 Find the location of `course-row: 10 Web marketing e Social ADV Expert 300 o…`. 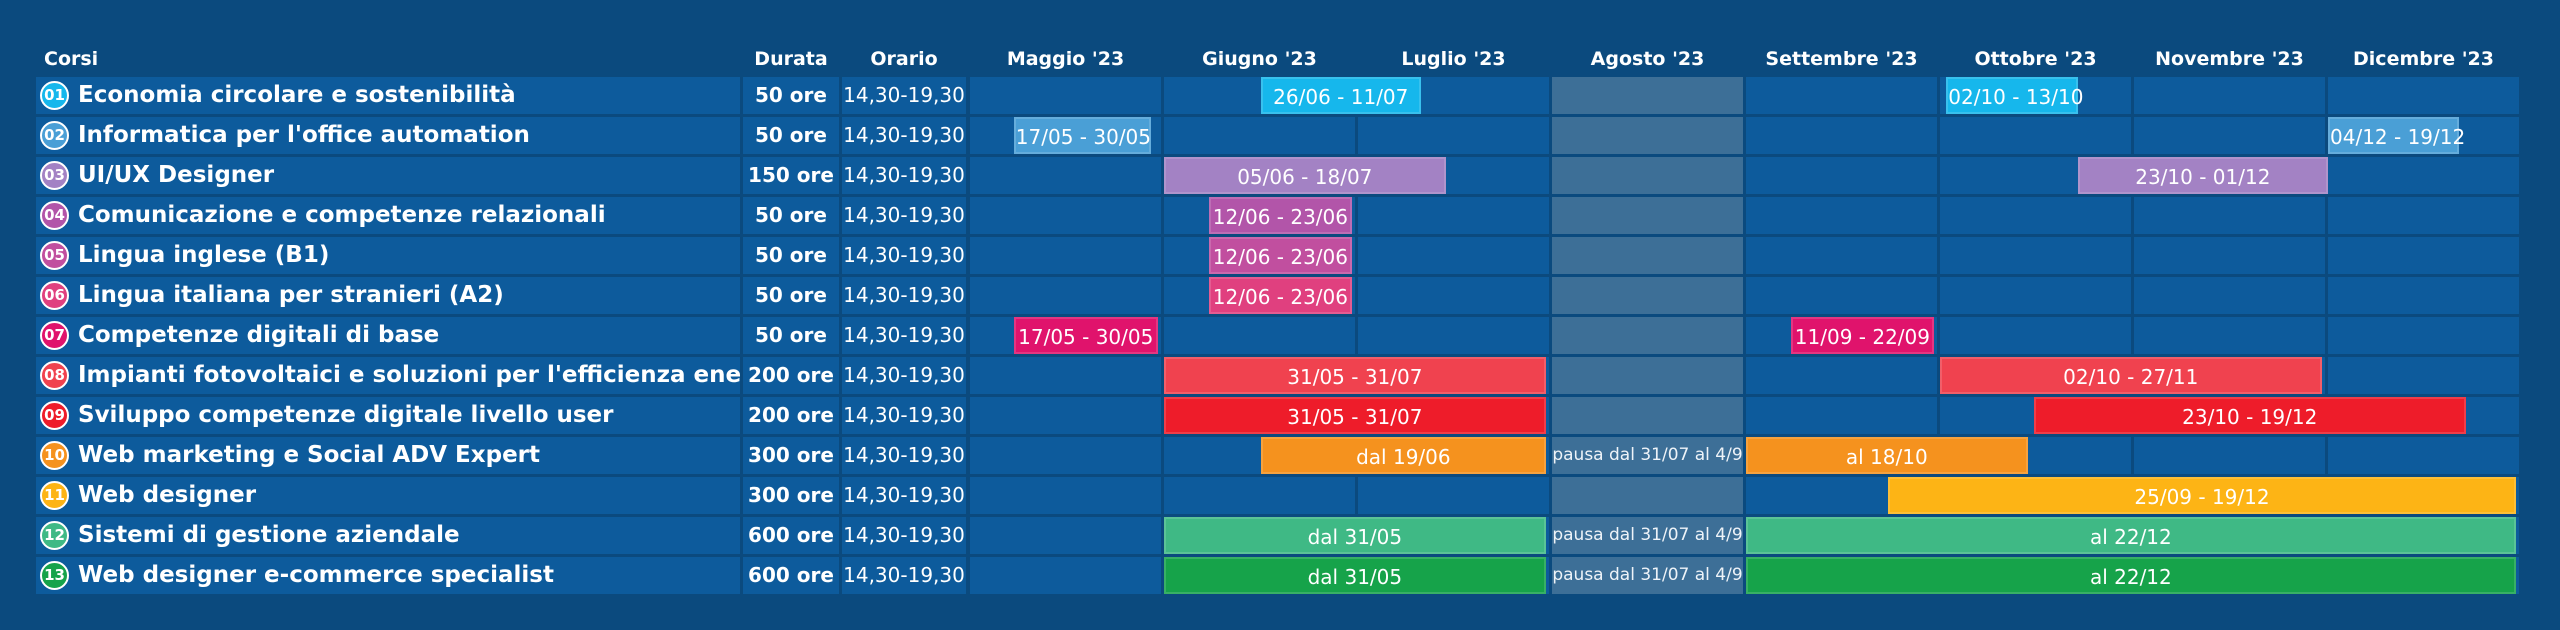

course-row: 10 Web marketing e Social ADV Expert 300 o… is located at coordinates (1280, 455).